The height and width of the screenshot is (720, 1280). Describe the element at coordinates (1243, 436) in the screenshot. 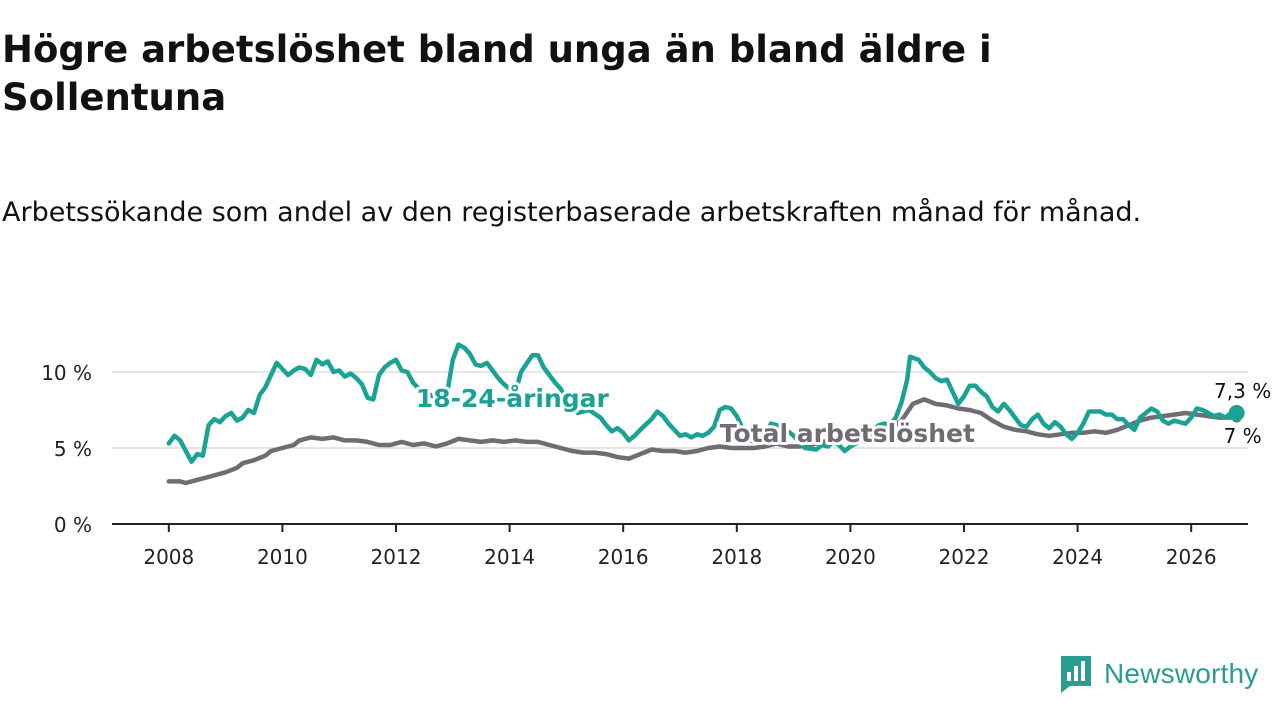

I see `end-label-total: 7 %` at that location.